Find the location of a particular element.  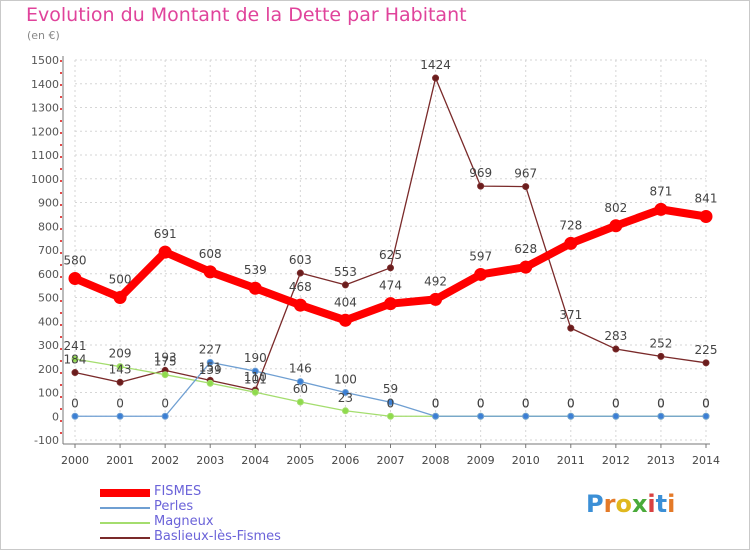

data-label: 209 is located at coordinates (120, 354).